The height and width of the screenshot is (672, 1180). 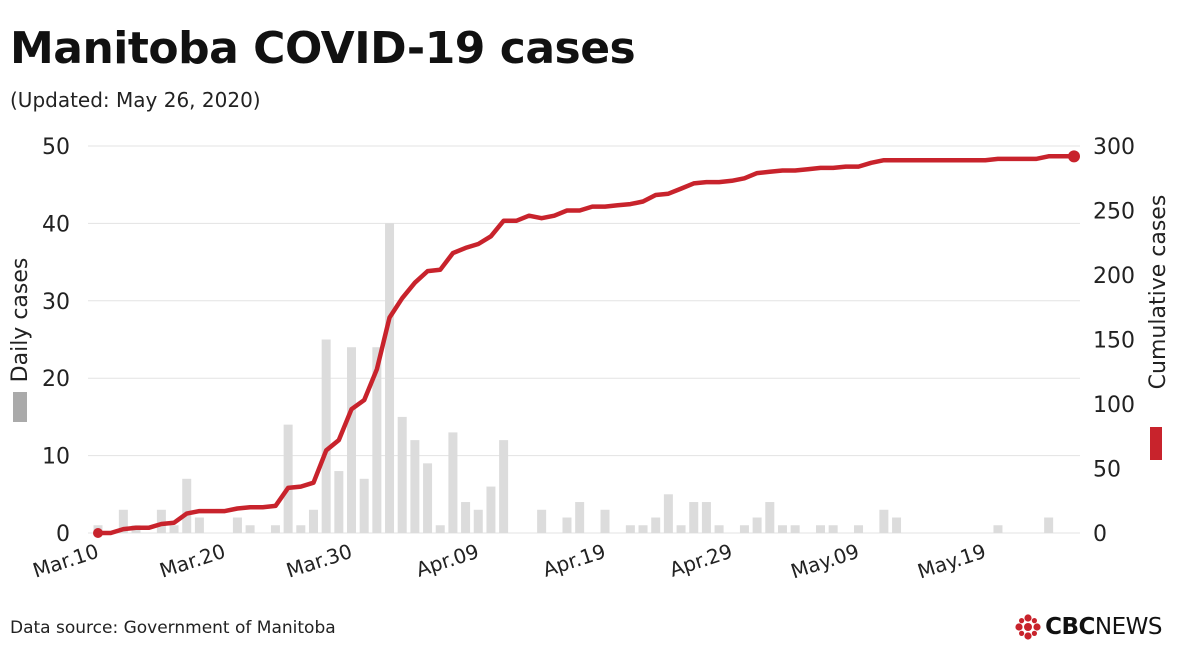 What do you see at coordinates (574, 560) in the screenshot?
I see `x-tick-label: Apr.19` at bounding box center [574, 560].